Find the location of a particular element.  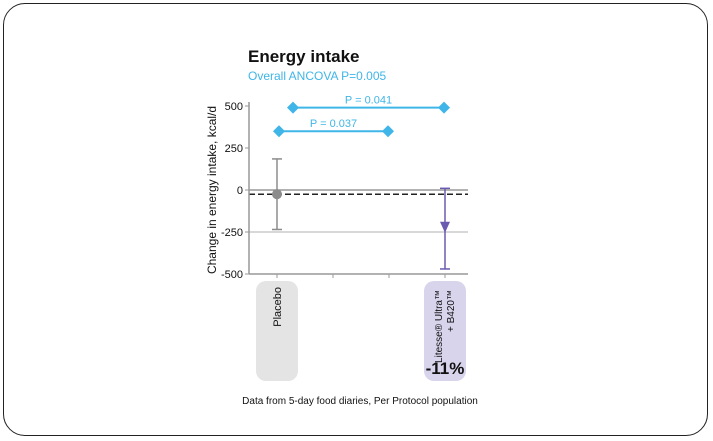

group-label: + B420™ is located at coordinates (451, 311).